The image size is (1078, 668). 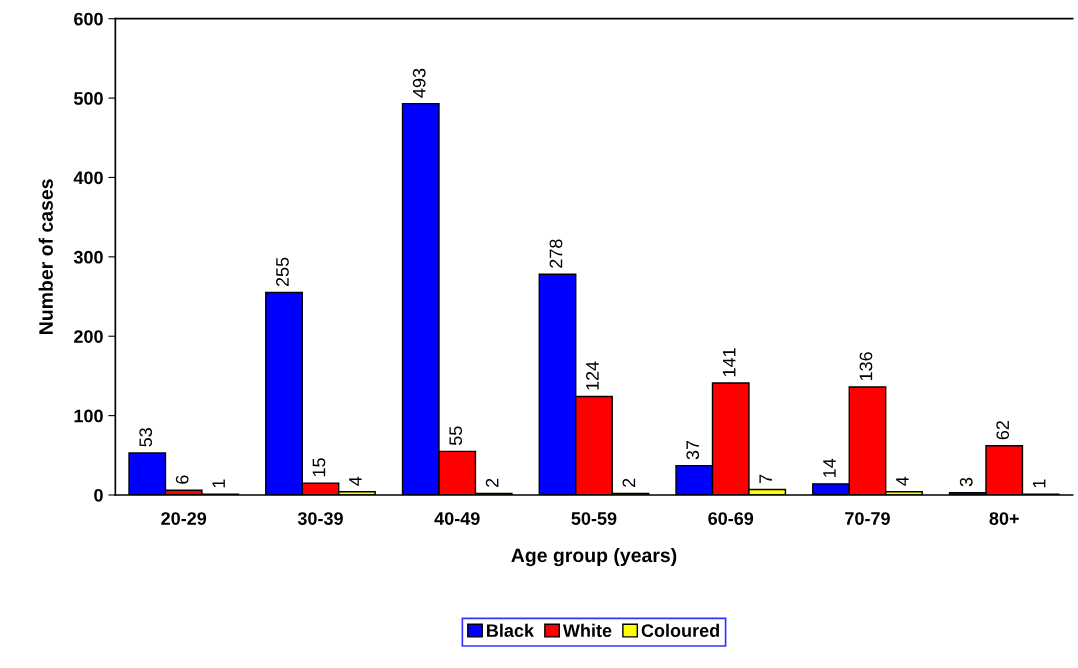 I want to click on x-tick-label: 30-39, so click(x=320, y=518).